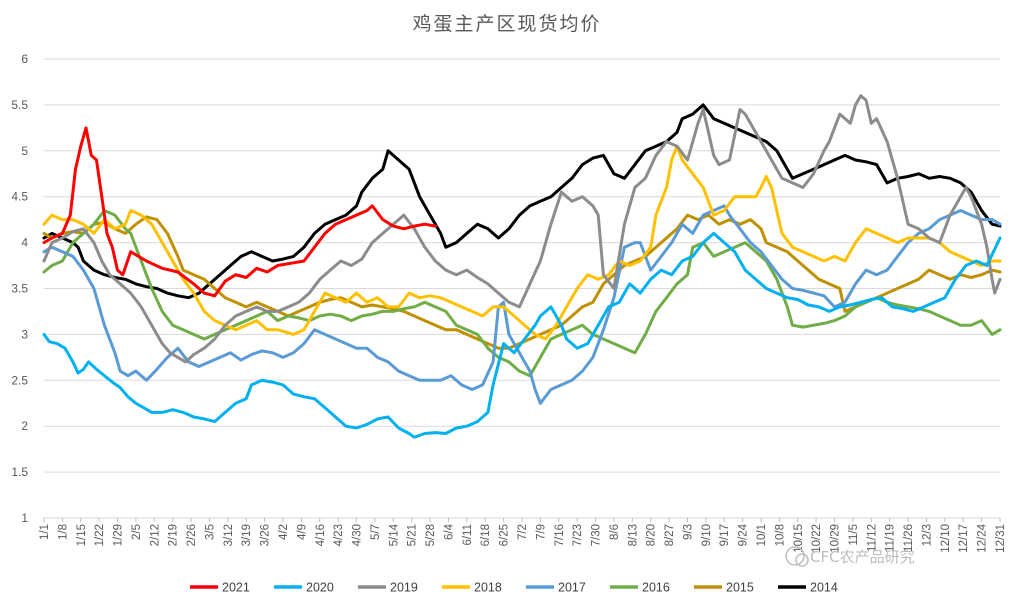 This screenshot has width=1015, height=599. What do you see at coordinates (19, 380) in the screenshot?
I see `y-tick-label: 2.5` at bounding box center [19, 380].